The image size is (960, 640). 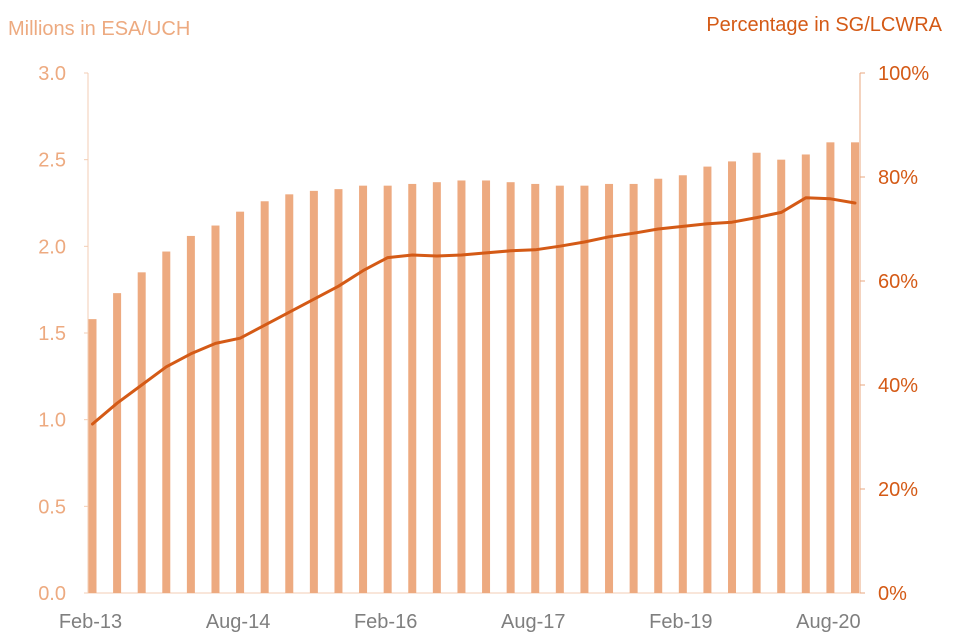 I want to click on x-tick-label: Aug-20, so click(x=828, y=622).